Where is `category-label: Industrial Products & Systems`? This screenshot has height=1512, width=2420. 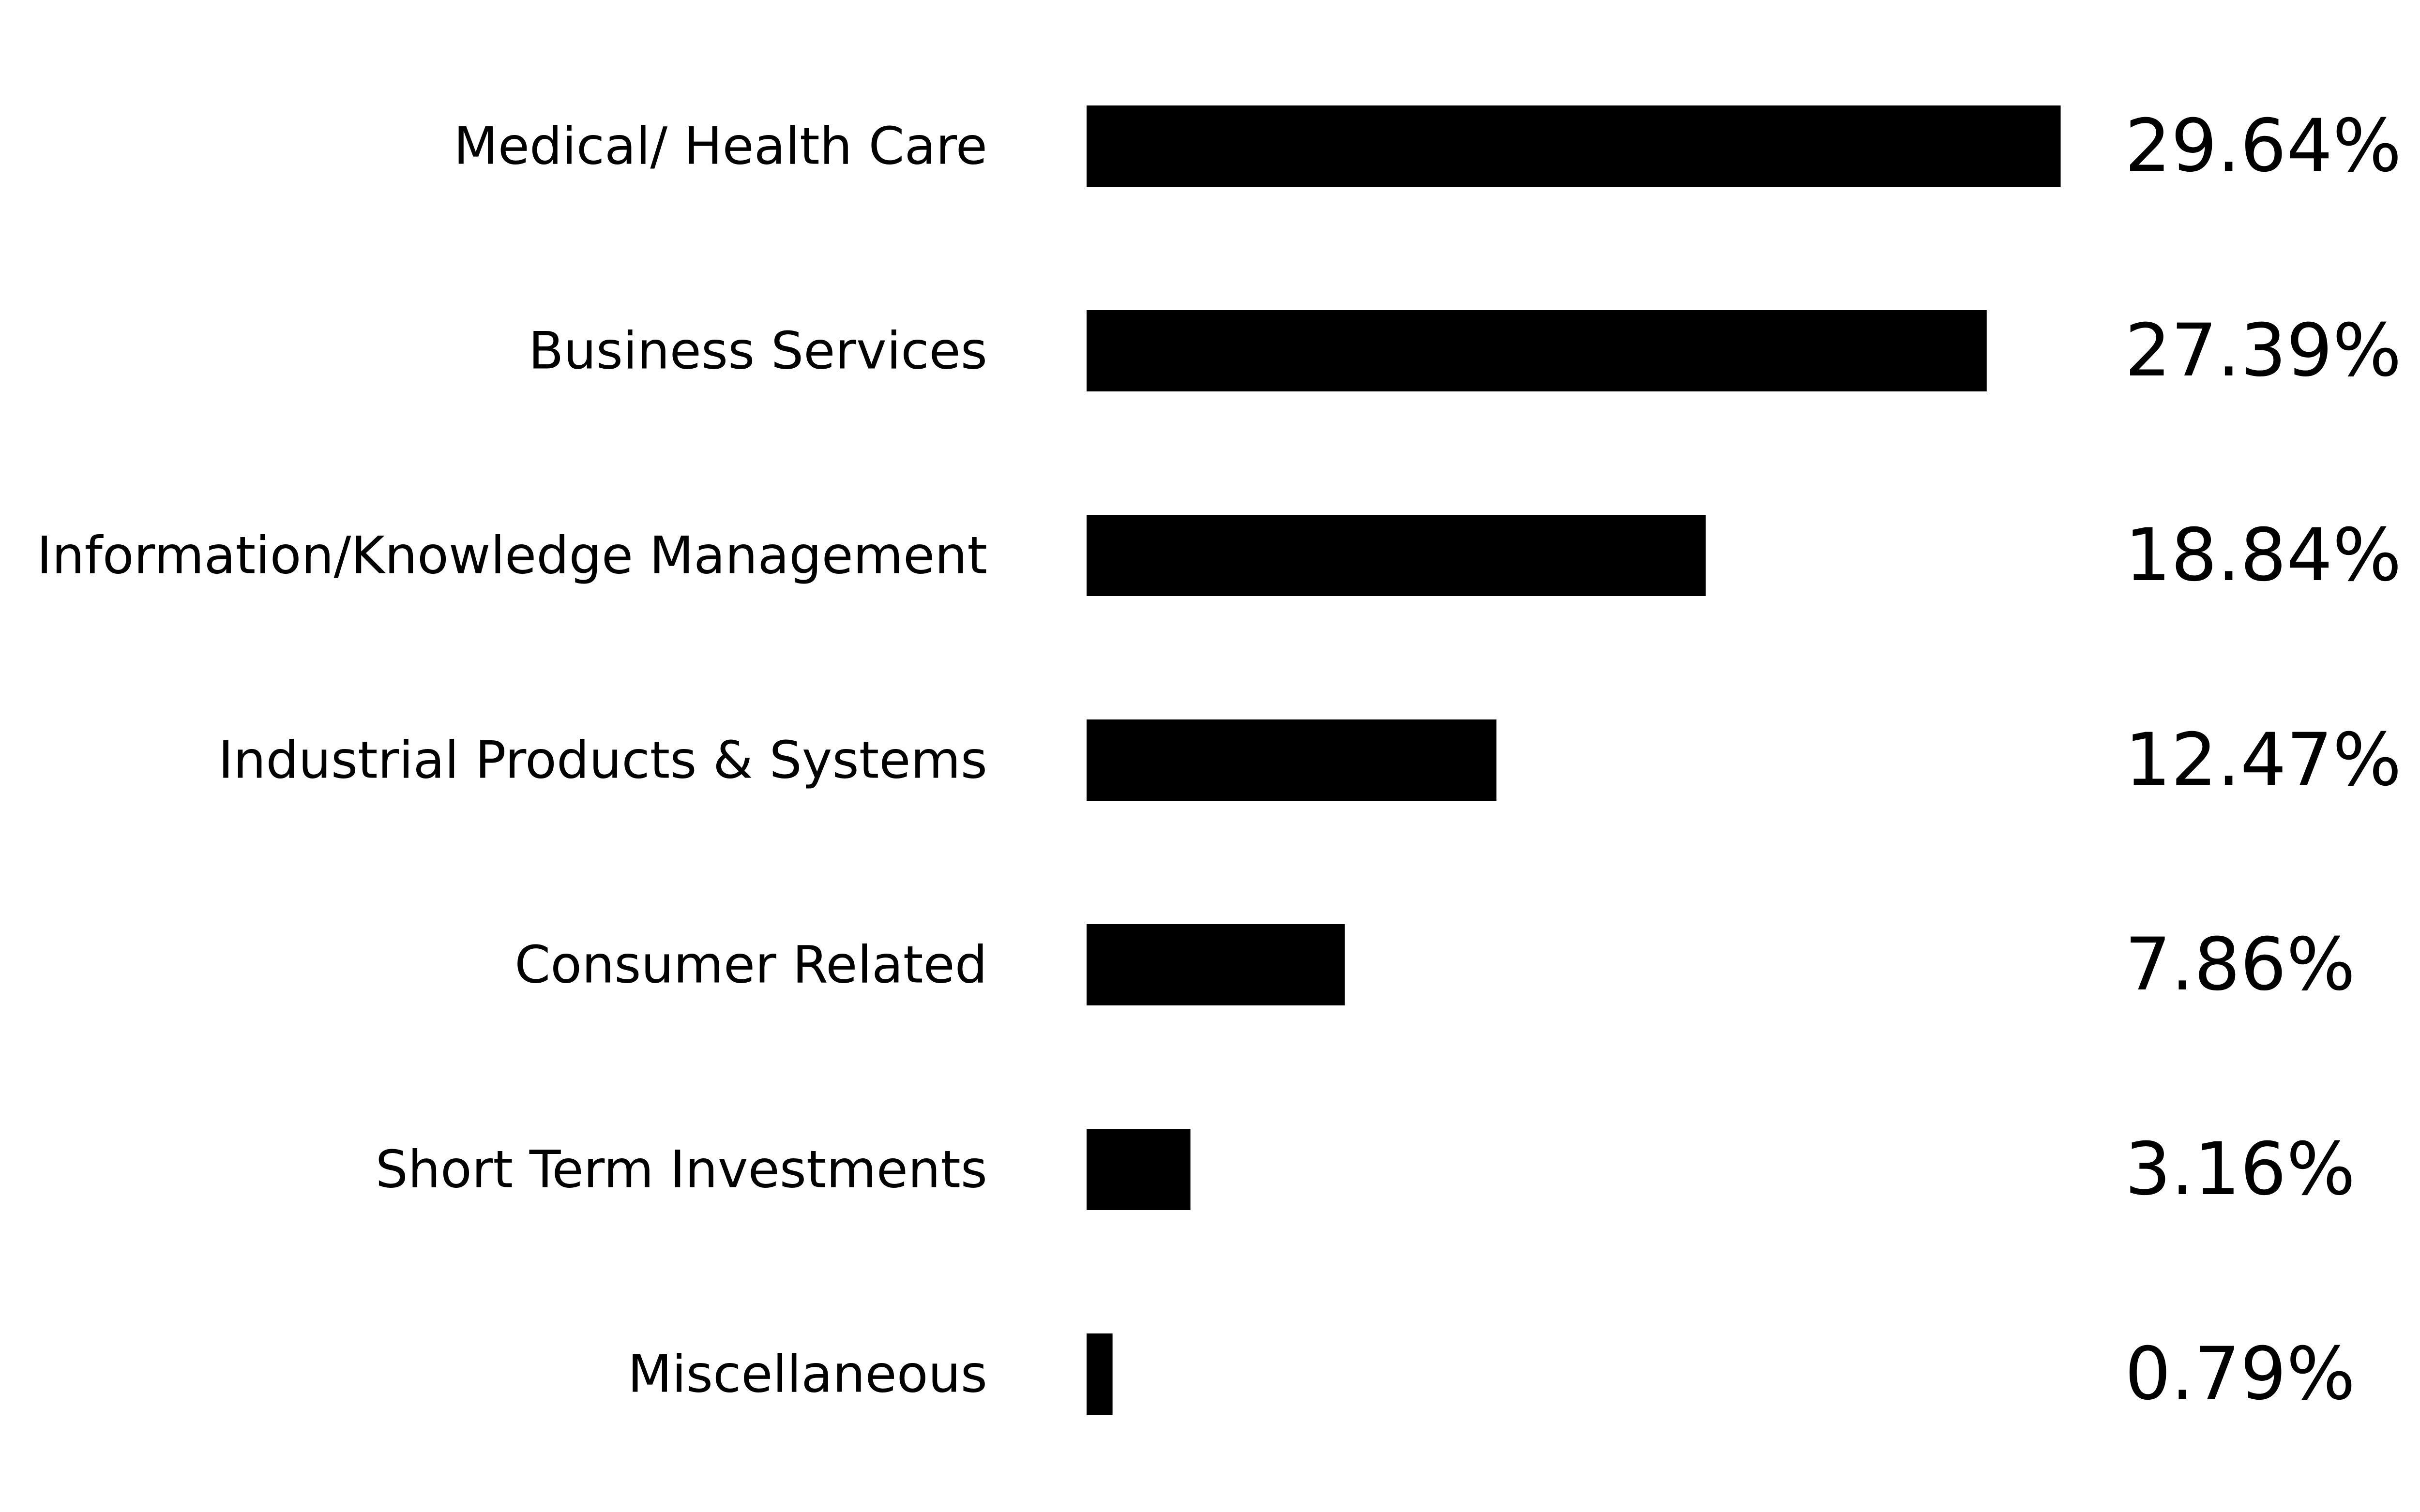
category-label: Industrial Products & Systems is located at coordinates (602, 760).